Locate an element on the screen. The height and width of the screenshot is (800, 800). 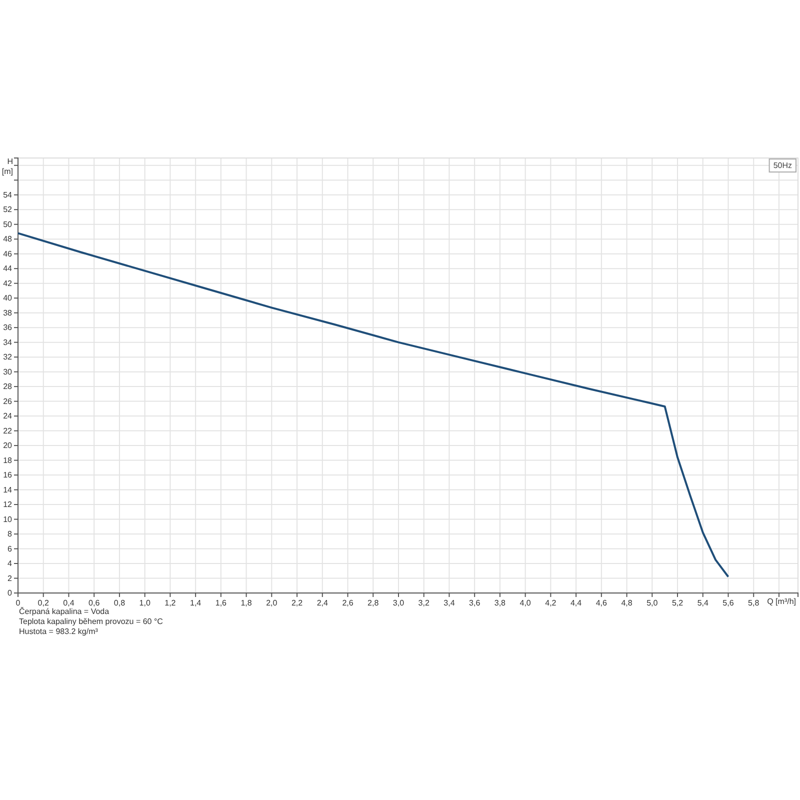
y-tick-label: 46 is located at coordinates (8, 253).